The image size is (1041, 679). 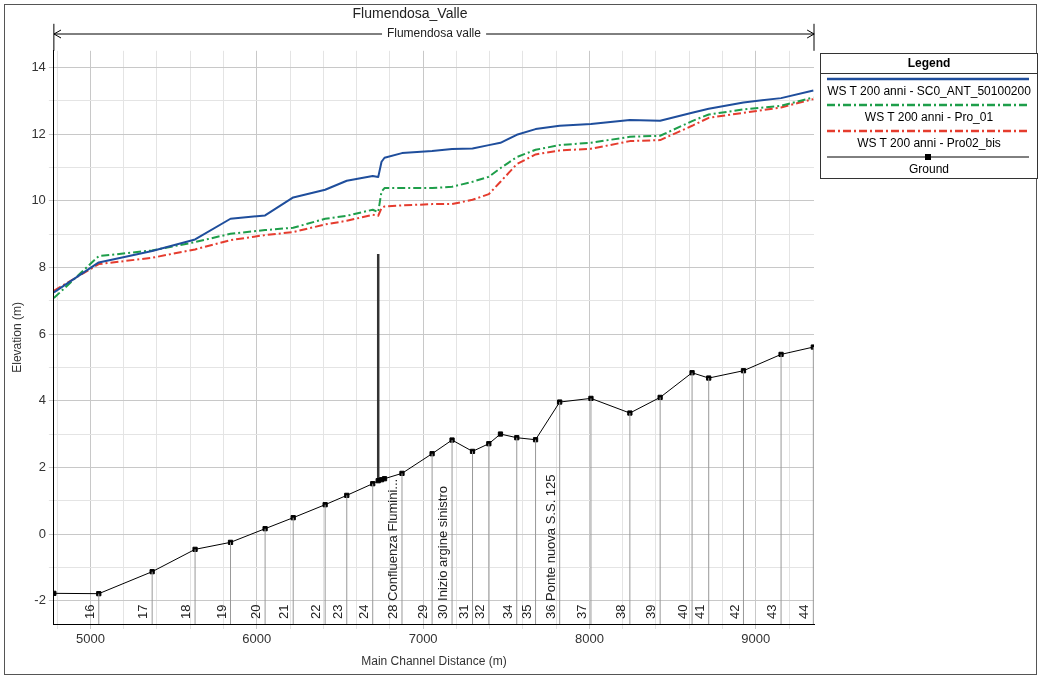 What do you see at coordinates (929, 64) in the screenshot?
I see `legend-title: Legend` at bounding box center [929, 64].